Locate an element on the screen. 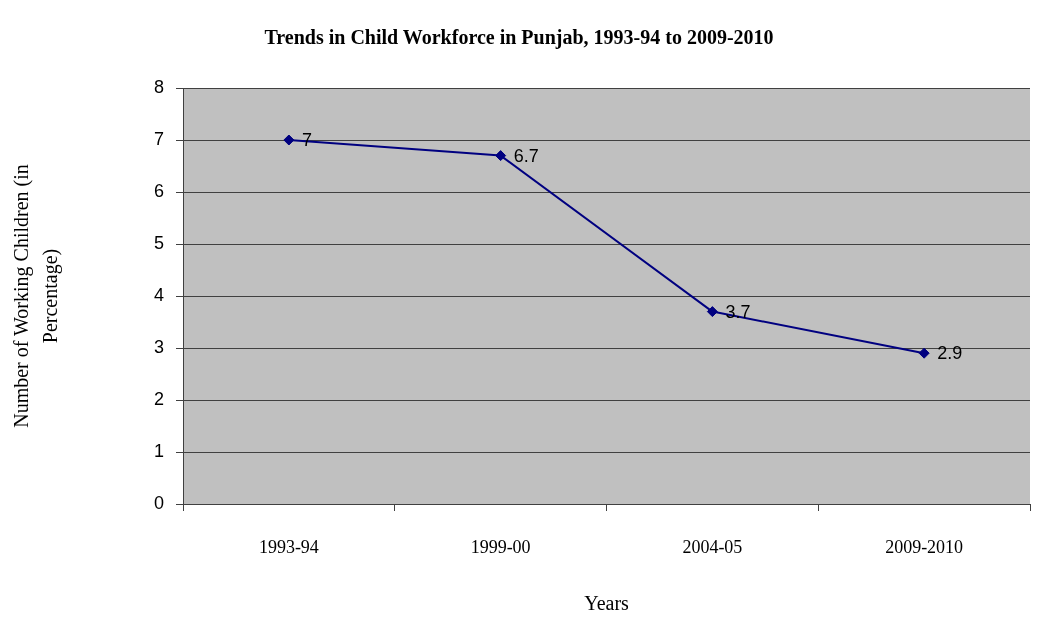  data-label: 6.7 is located at coordinates (526, 155).